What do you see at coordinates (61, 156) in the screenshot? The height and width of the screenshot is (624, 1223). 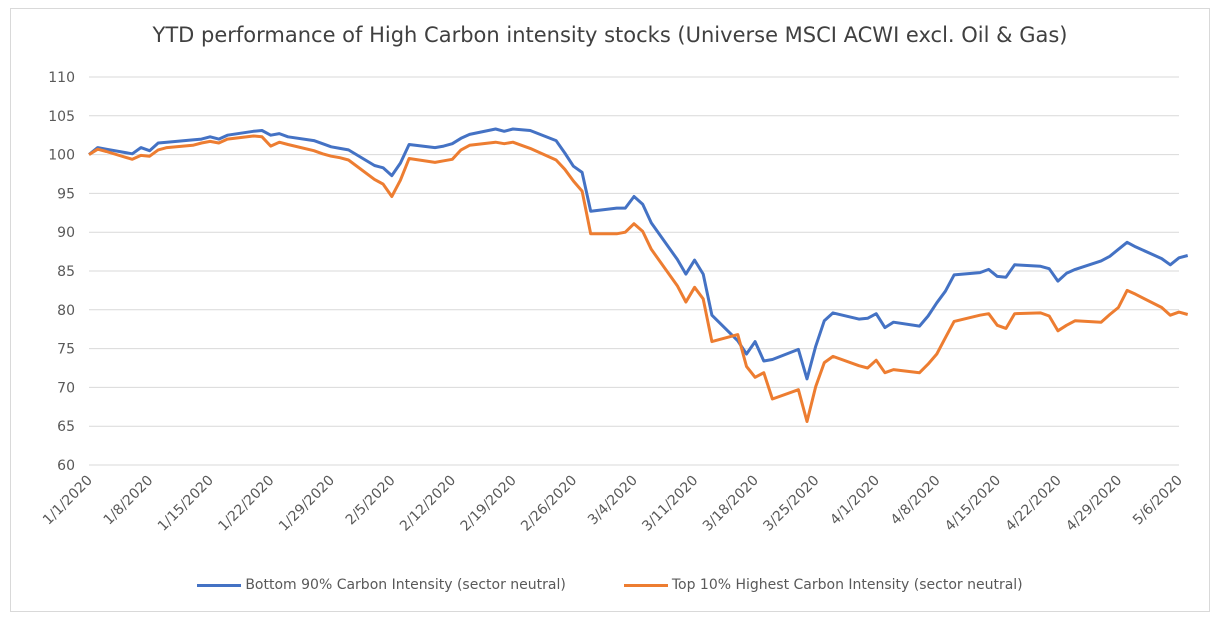 I see `y-tick-label: 100` at bounding box center [61, 156].